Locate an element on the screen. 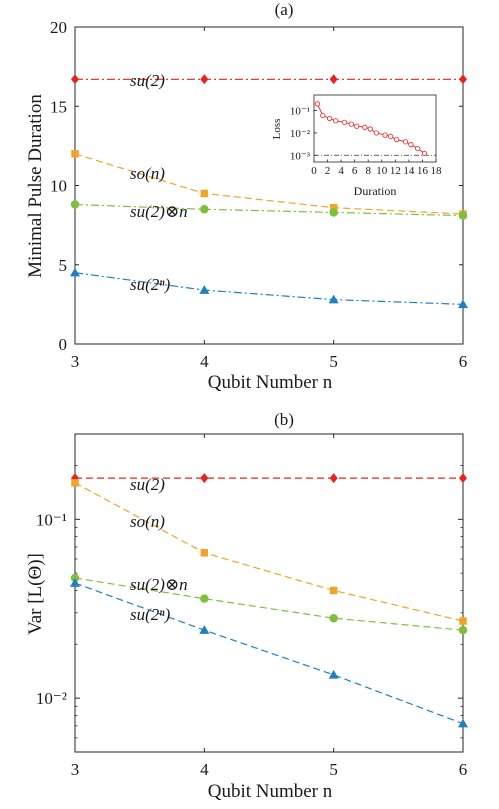 Image resolution: width=499 pixels, height=809 pixels. inset-x-tick-label: 8 is located at coordinates (368, 171).